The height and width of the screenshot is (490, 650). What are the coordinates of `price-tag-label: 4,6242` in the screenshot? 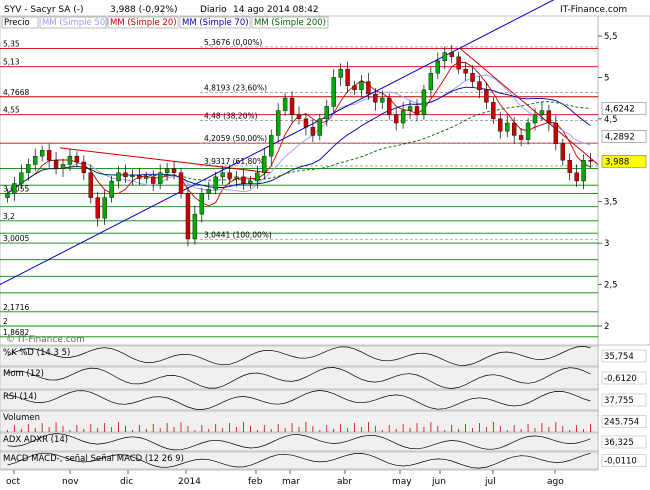 It's located at (620, 110).